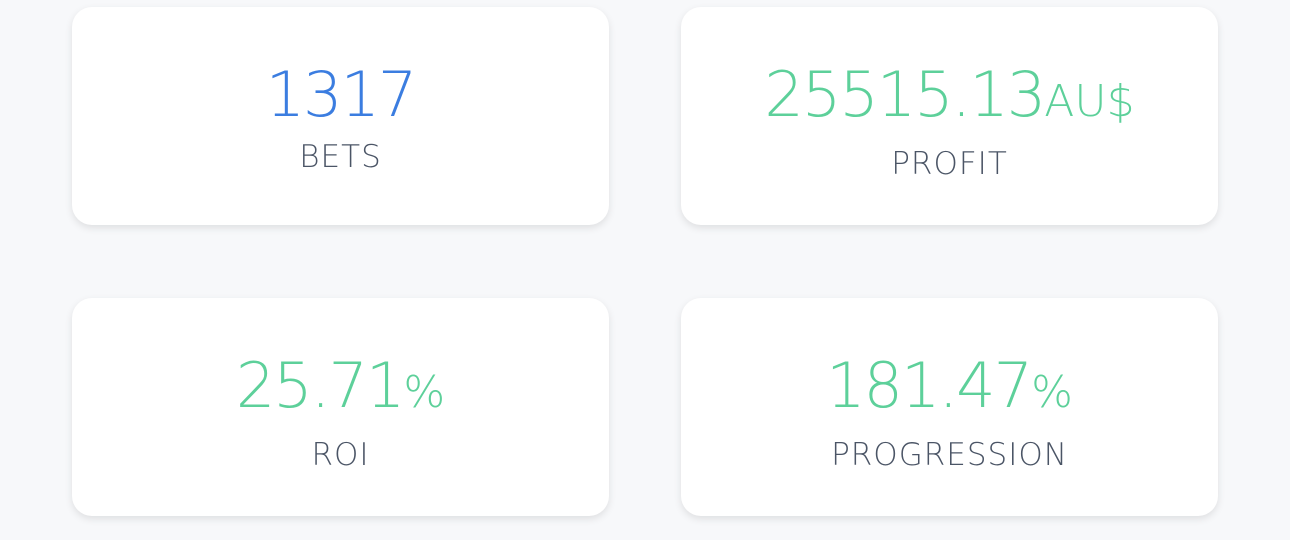 Image resolution: width=1290 pixels, height=540 pixels. Describe the element at coordinates (929, 385) in the screenshot. I see `stat-number: 181.47` at that location.